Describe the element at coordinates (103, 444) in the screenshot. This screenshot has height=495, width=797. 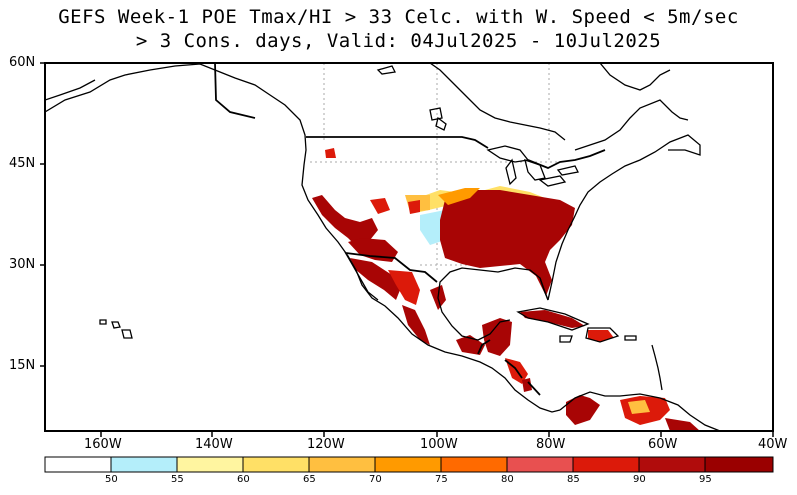
I see `lon-label: 160W` at that location.